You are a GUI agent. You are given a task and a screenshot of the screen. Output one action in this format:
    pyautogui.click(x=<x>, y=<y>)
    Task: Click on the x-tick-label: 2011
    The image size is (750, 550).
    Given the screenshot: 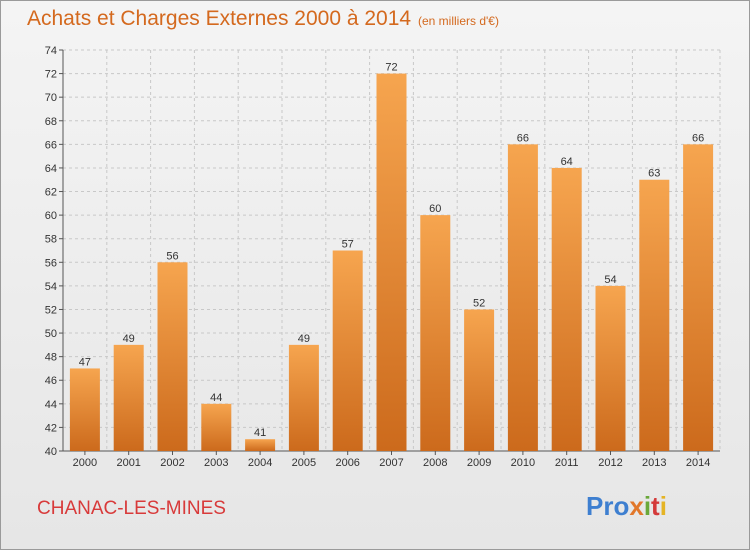 What is the action you would take?
    pyautogui.click(x=567, y=463)
    